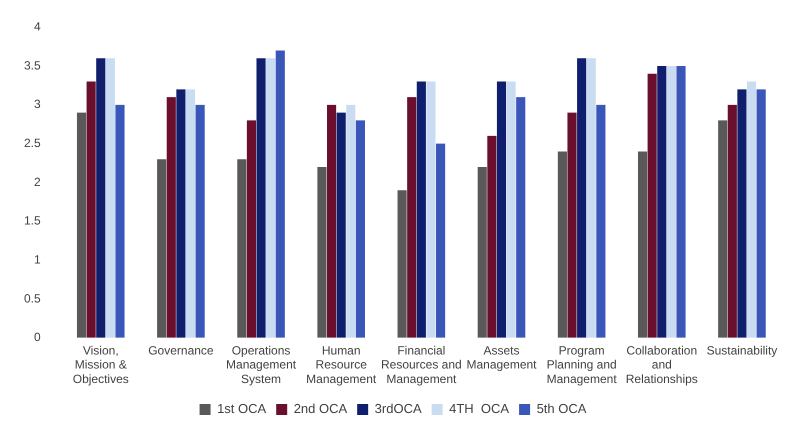 This screenshot has width=786, height=430. What do you see at coordinates (582, 364) in the screenshot?
I see `x-tick-label: Program Planning and Management` at bounding box center [582, 364].